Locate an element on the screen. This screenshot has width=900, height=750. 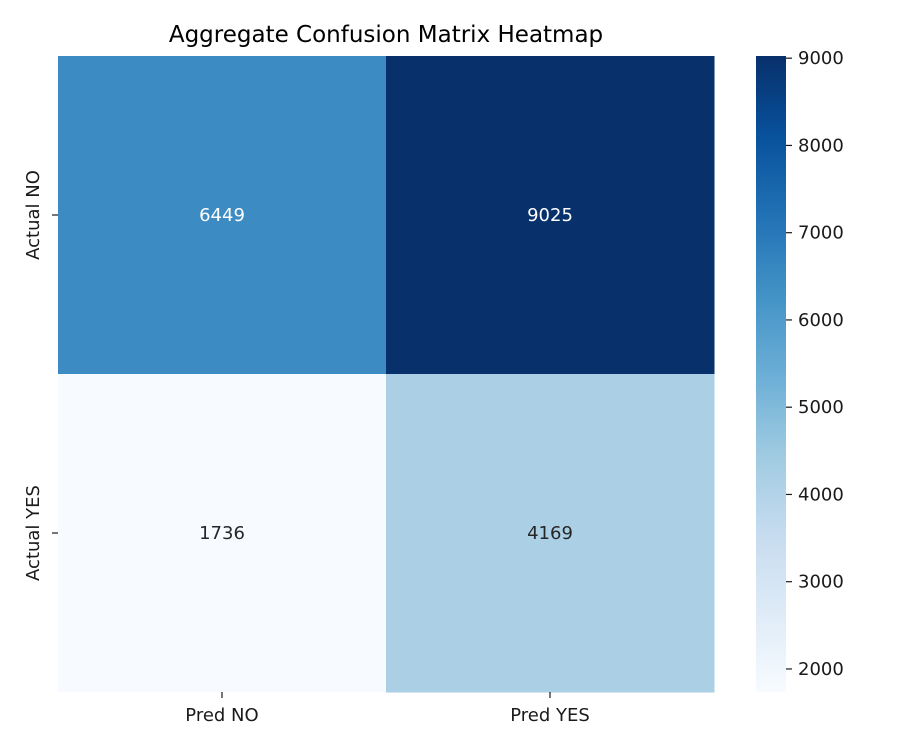
cell-value-label-1-0: 1736 is located at coordinates (222, 533).